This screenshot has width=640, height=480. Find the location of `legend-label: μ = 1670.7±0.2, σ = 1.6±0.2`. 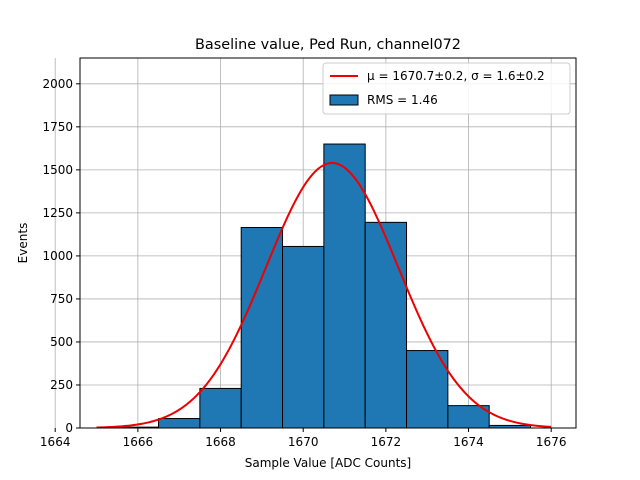

legend-label: μ = 1670.7±0.2, σ = 1.6±0.2 is located at coordinates (456, 76).